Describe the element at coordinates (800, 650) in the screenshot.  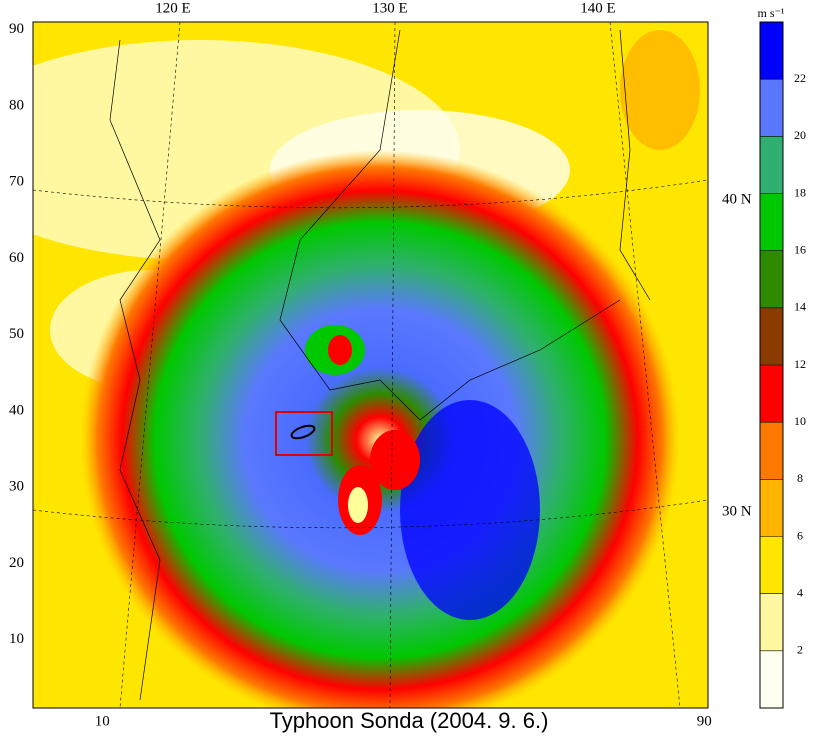
I see `colorbar-label: 2` at that location.